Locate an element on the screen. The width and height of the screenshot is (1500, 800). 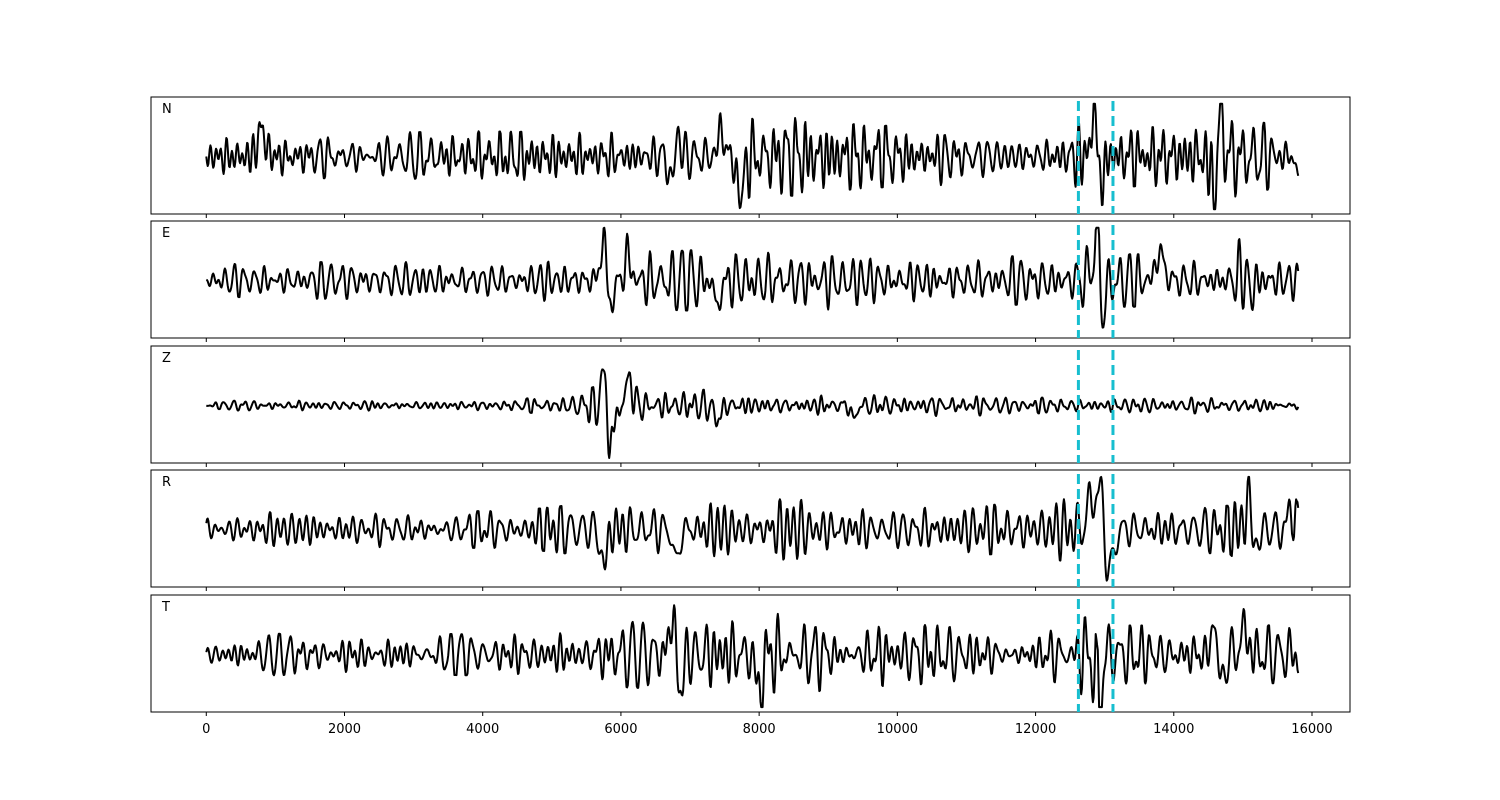
panel-z: Z is located at coordinates (750, 406).